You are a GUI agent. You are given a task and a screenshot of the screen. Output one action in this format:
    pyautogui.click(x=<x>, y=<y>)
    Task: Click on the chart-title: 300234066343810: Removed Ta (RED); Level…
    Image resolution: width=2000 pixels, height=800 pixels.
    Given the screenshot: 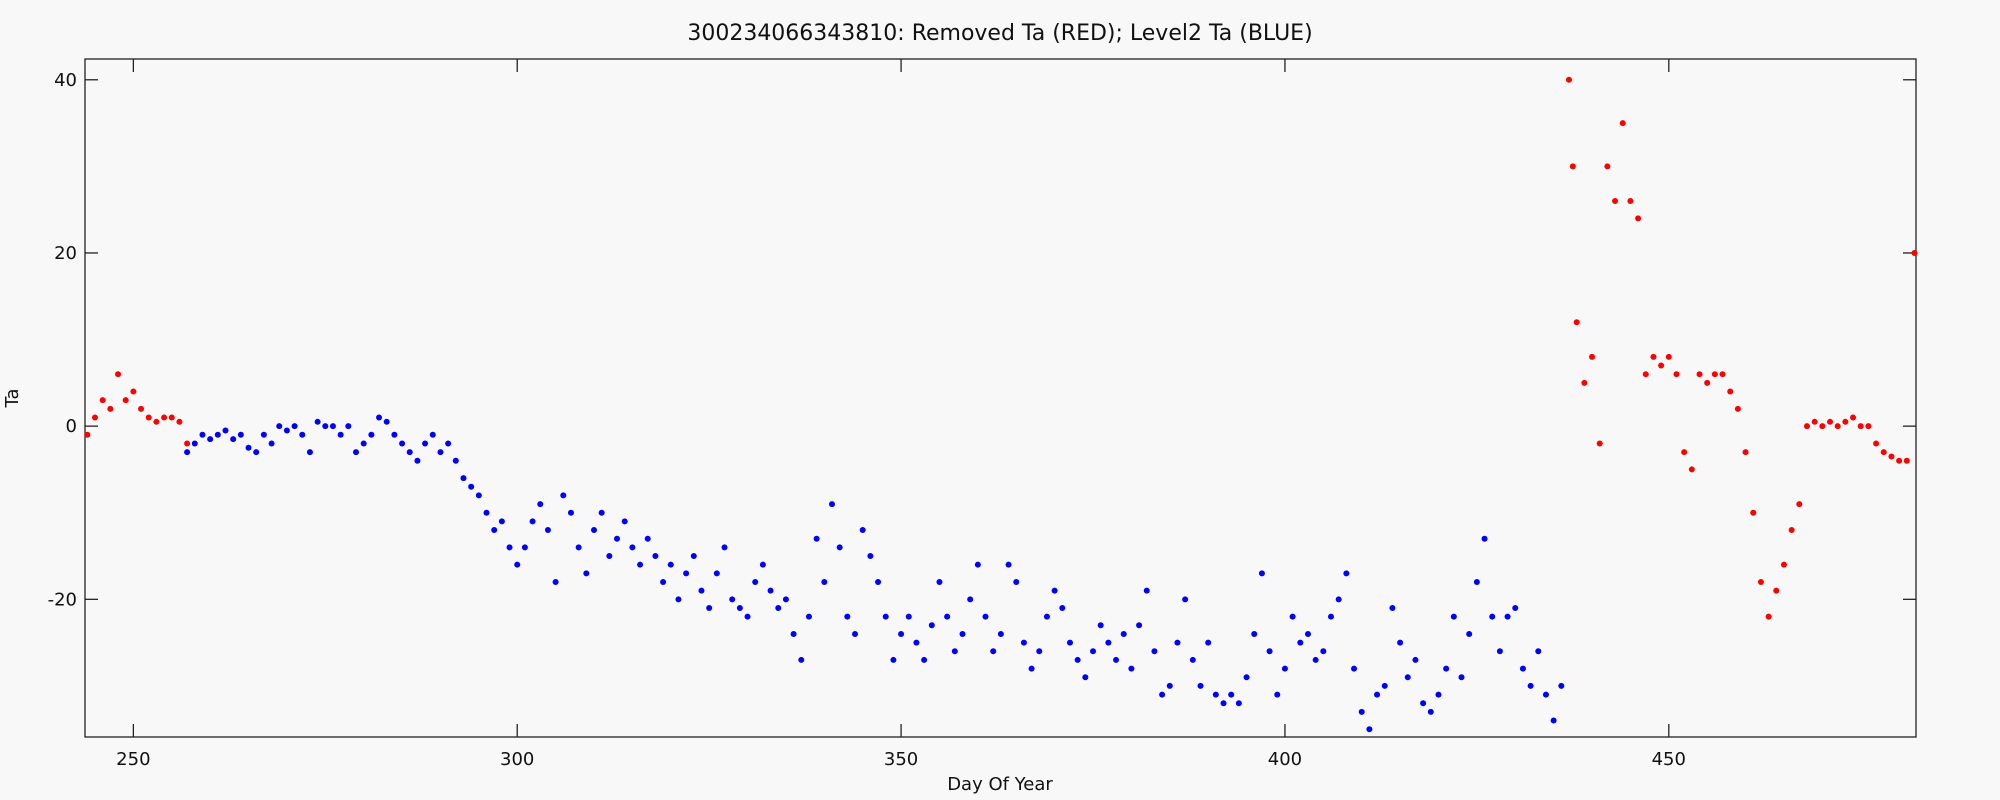 What is the action you would take?
    pyautogui.click(x=999, y=33)
    